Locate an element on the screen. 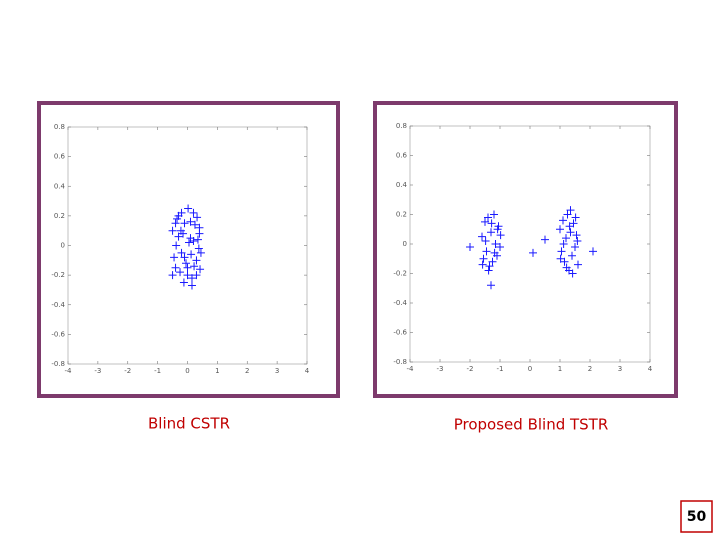  caption: Blind CSTR is located at coordinates (189, 424).